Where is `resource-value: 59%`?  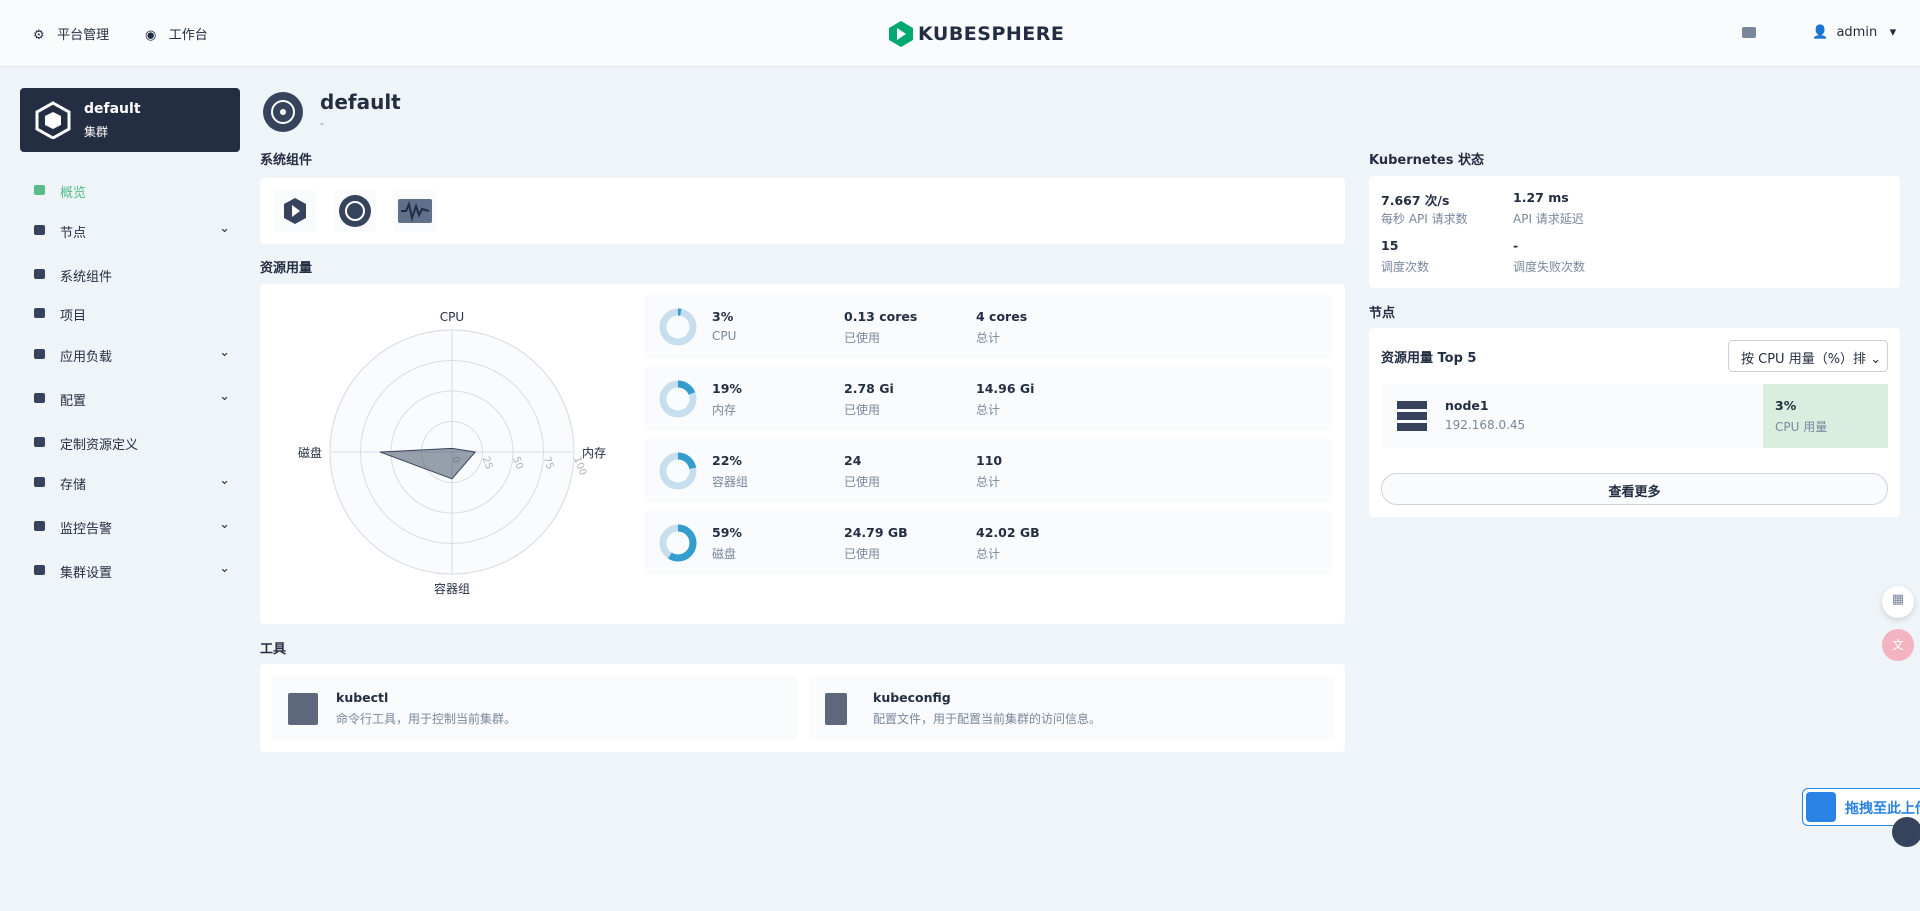
resource-value: 59% is located at coordinates (727, 532).